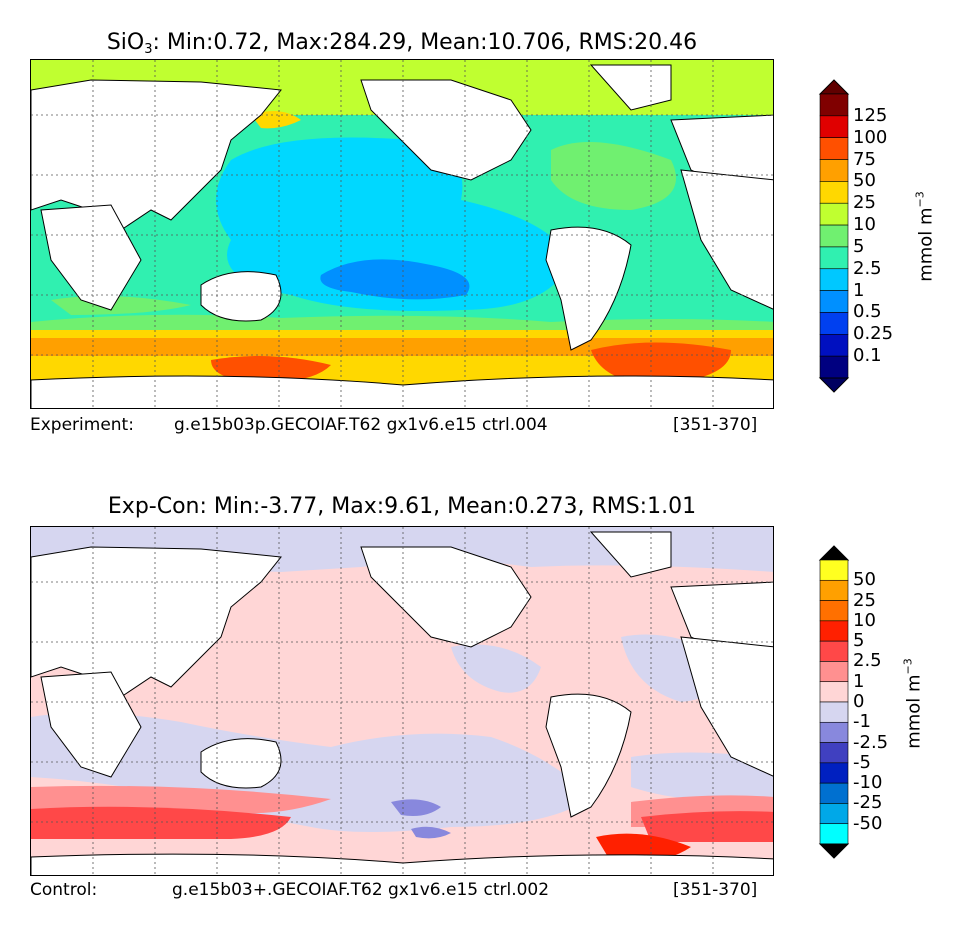  I want to click on bottom-caption-label: Control:, so click(64, 890).